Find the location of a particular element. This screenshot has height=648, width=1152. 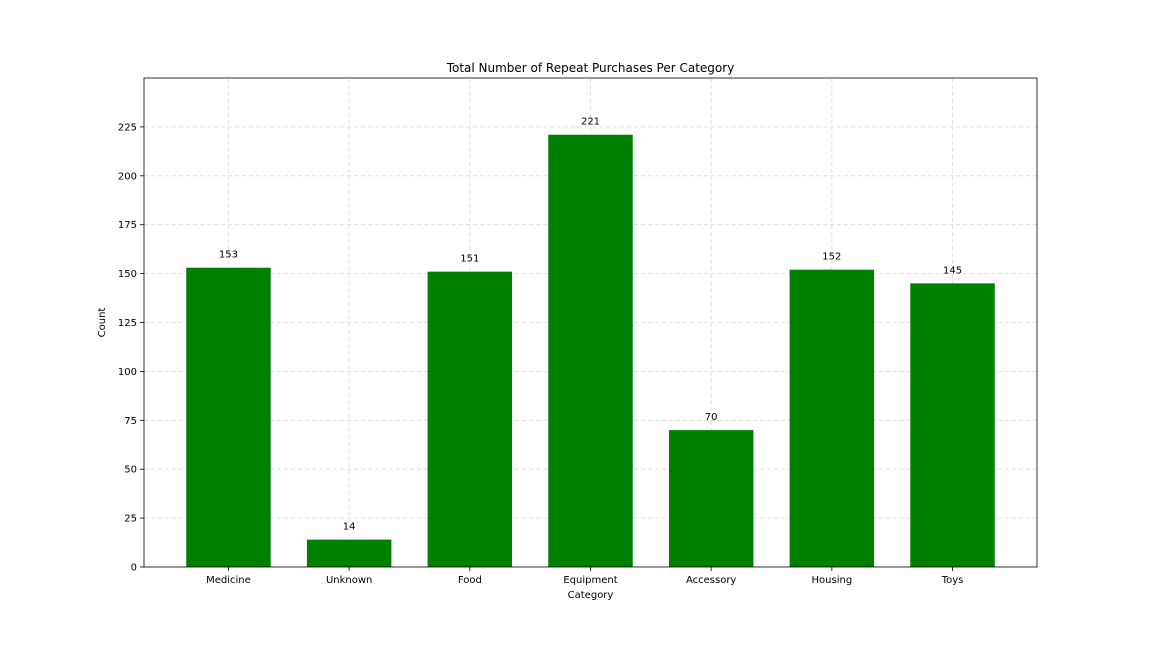

bar-housing is located at coordinates (832, 418).